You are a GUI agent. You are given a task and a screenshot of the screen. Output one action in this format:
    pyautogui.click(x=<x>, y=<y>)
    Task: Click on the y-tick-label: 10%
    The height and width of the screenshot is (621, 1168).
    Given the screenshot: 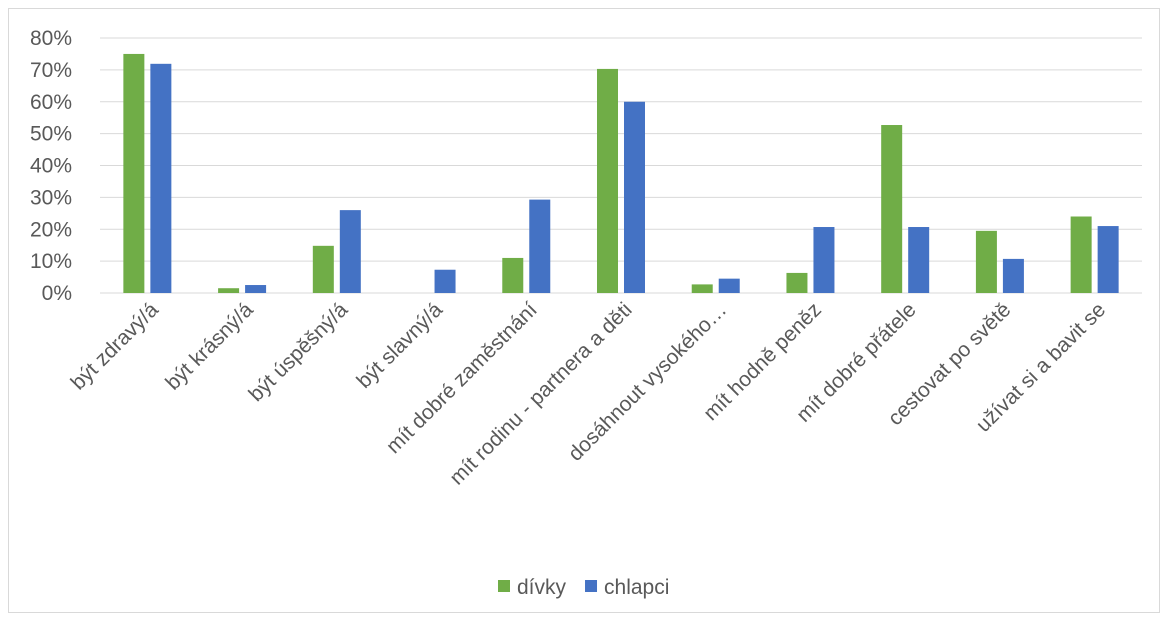 What is the action you would take?
    pyautogui.click(x=51, y=261)
    